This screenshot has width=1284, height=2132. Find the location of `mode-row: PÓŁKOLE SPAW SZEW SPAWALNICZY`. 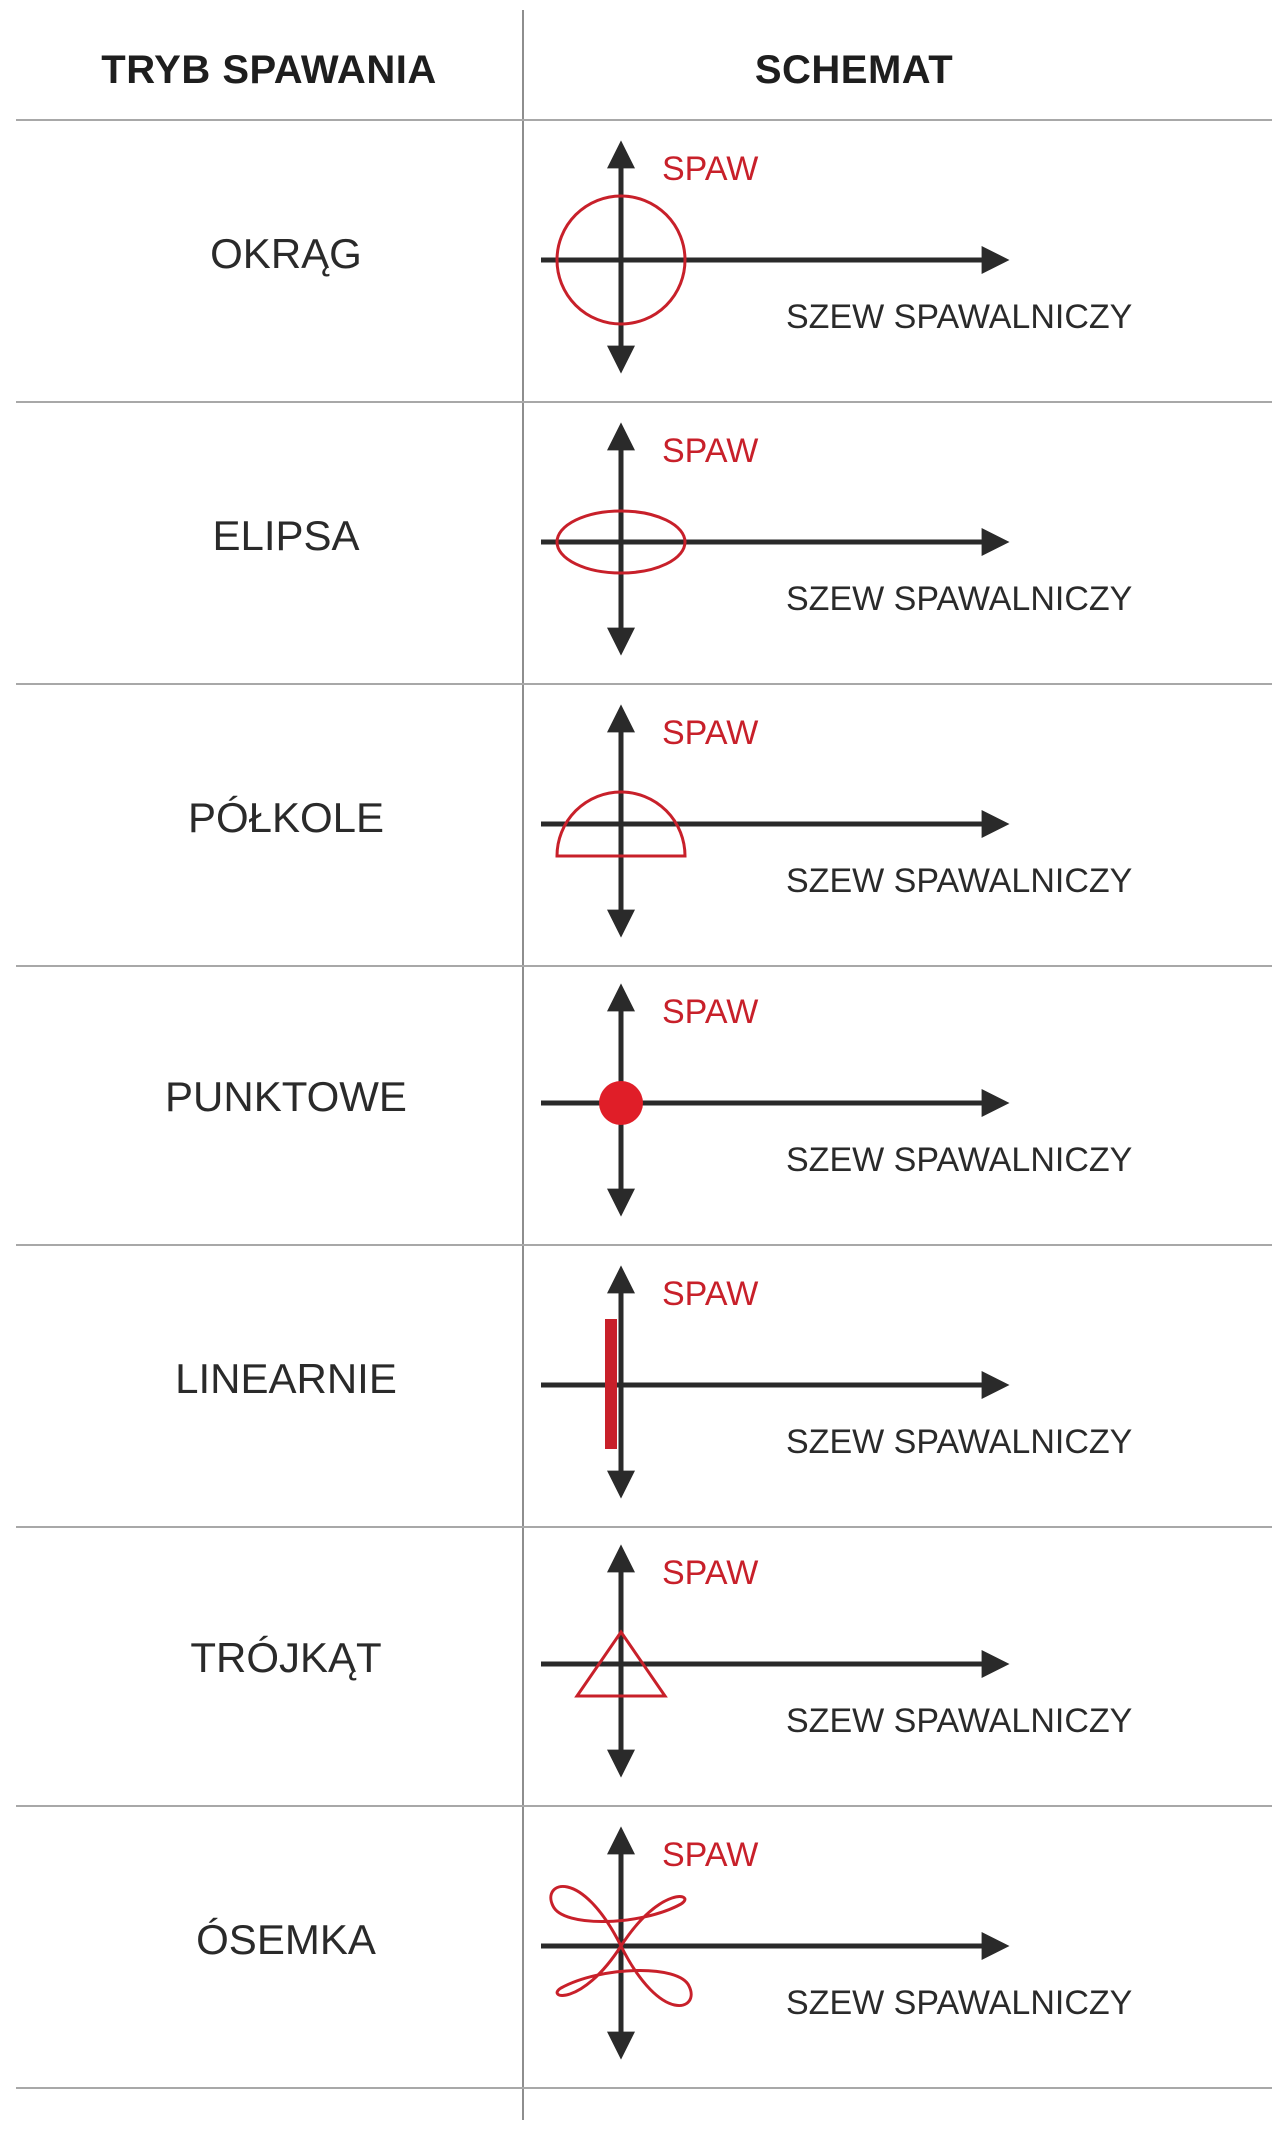

mode-row: PÓŁKOLE SPAW SZEW SPAWALNICZY is located at coordinates (642, 825).